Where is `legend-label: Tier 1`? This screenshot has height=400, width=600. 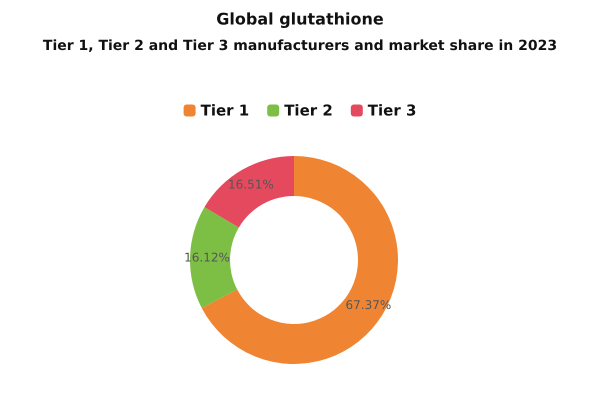
legend-label: Tier 1 is located at coordinates (225, 111).